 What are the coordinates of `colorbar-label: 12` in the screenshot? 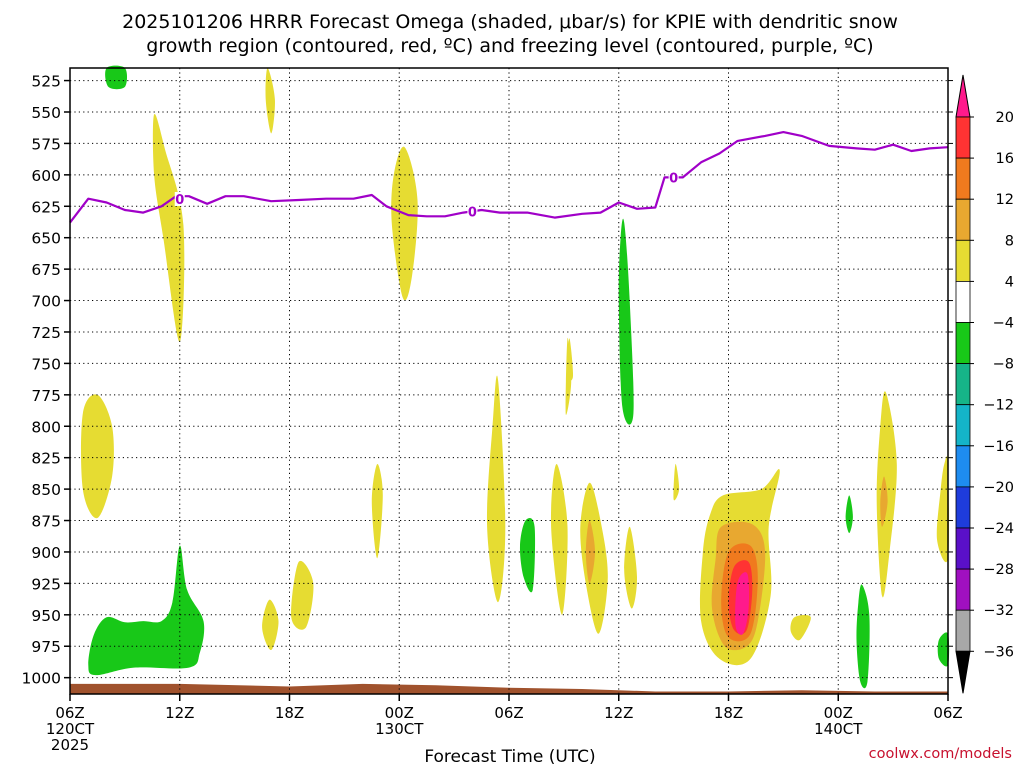 It's located at (1005, 200).